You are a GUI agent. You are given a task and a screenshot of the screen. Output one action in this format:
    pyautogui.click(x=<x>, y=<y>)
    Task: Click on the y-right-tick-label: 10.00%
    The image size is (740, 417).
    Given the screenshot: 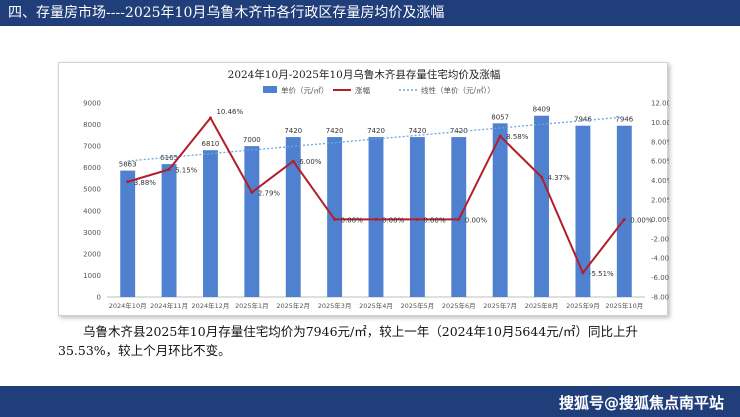 What is the action you would take?
    pyautogui.click(x=660, y=123)
    